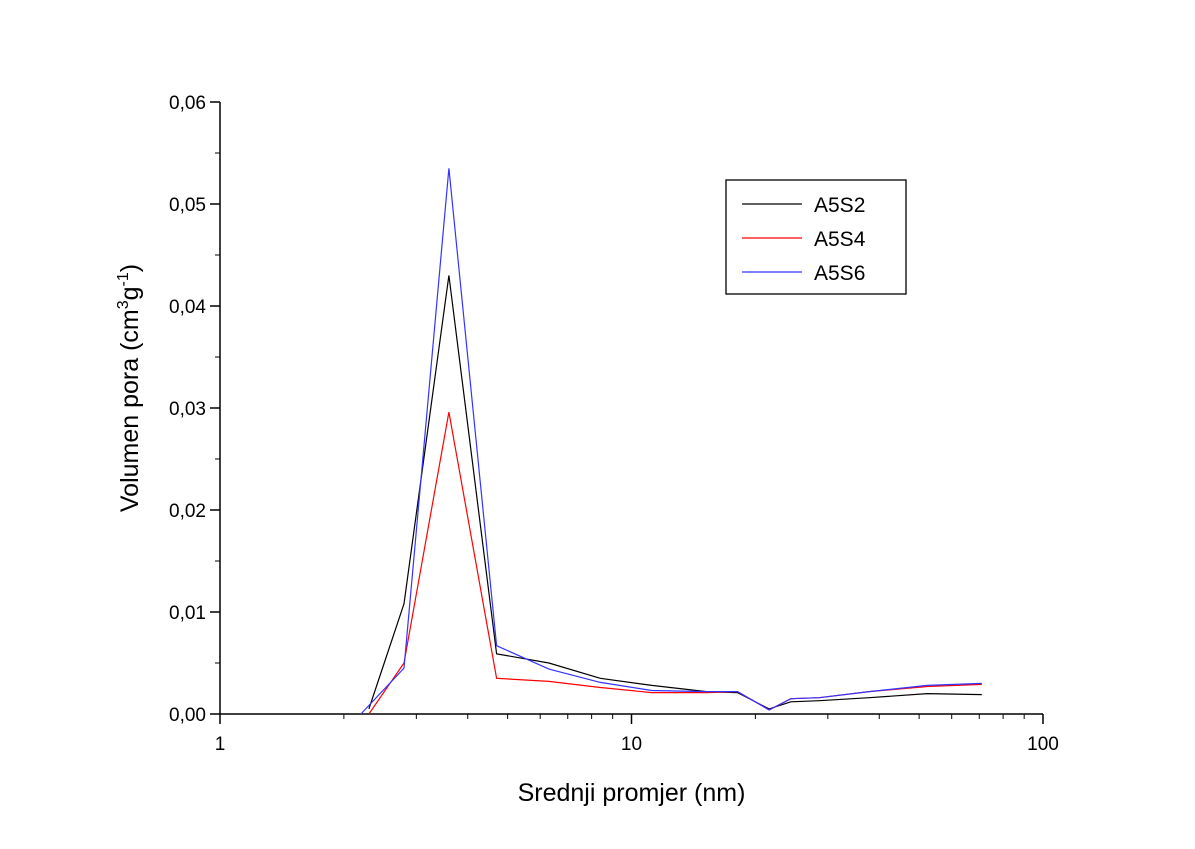 The width and height of the screenshot is (1195, 849). What do you see at coordinates (130, 293) in the screenshot?
I see `y-axis-title-mid: g` at bounding box center [130, 293].